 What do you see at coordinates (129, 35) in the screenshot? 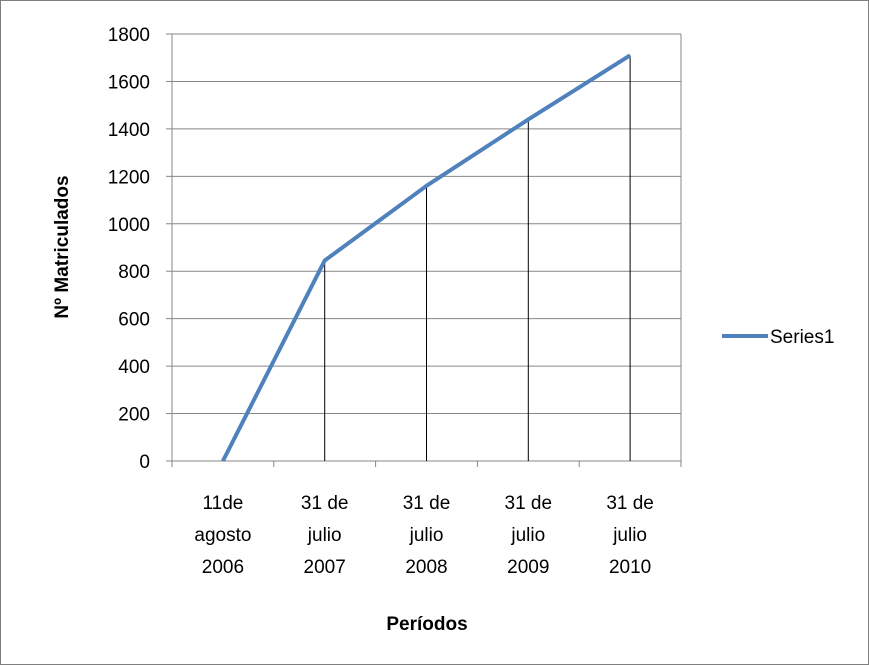
I see `y-tick-label: 1800` at bounding box center [129, 35].